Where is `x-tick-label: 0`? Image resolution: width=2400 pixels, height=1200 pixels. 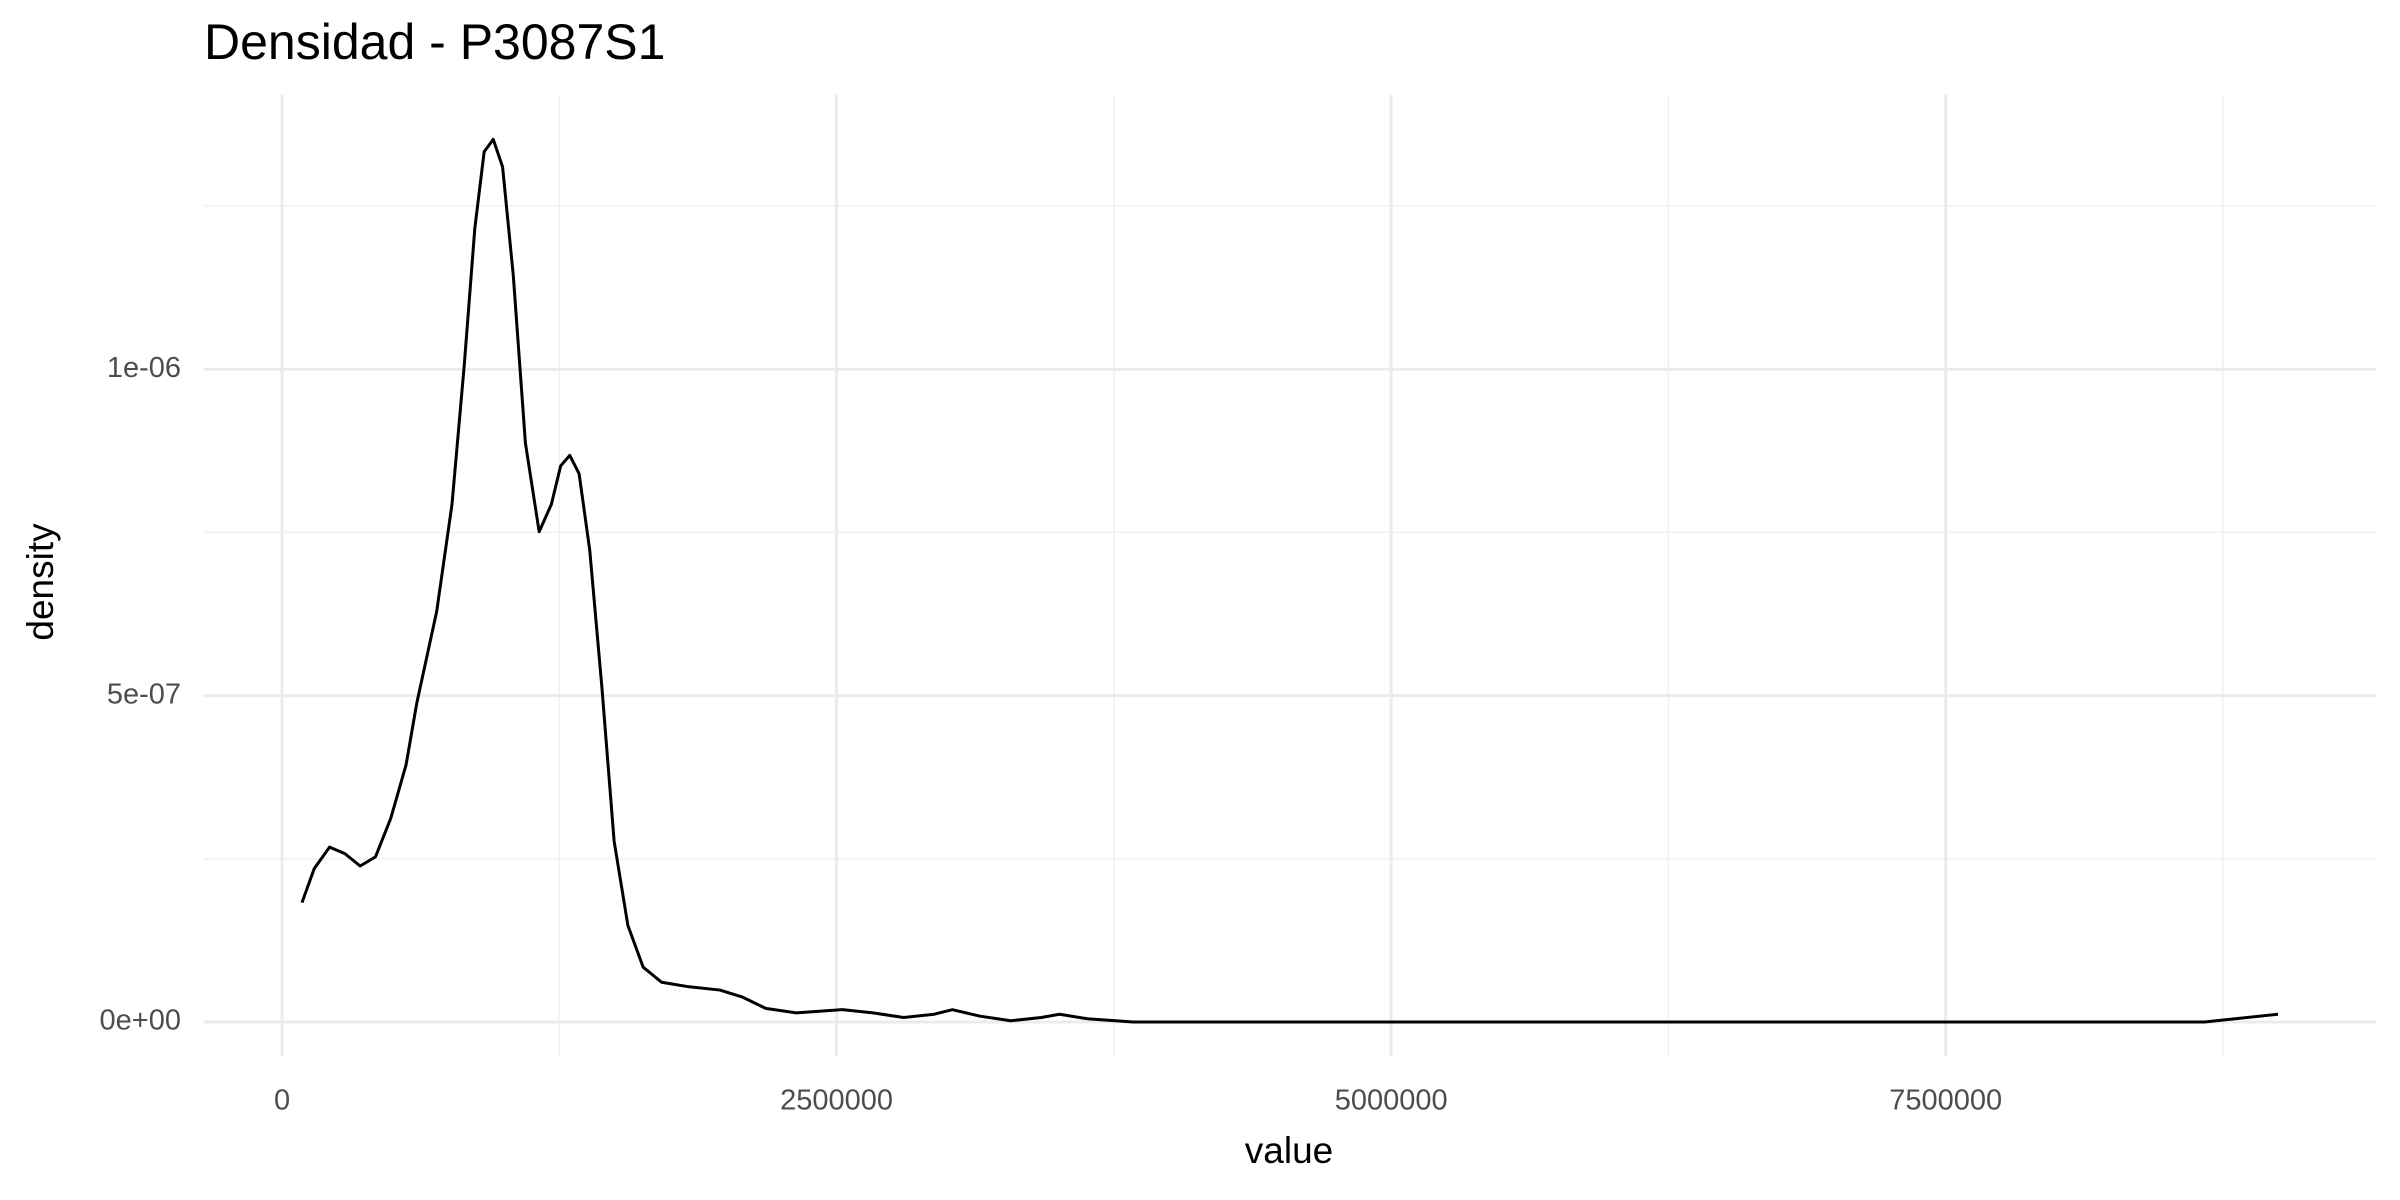 x-tick-label: 0 is located at coordinates (282, 1101).